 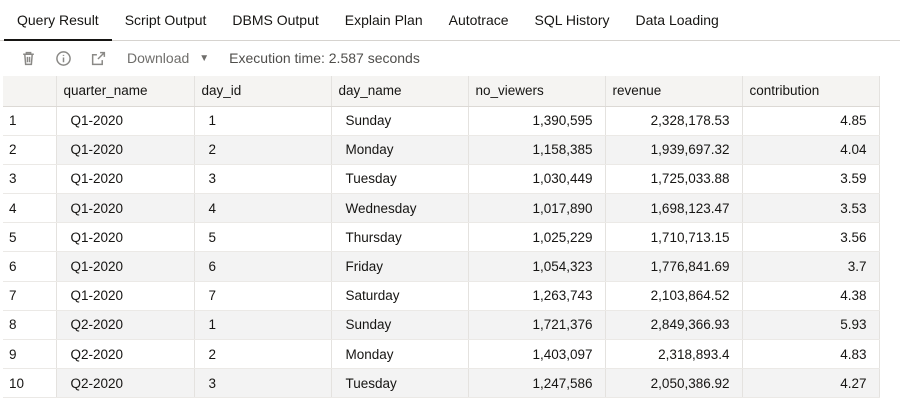 I want to click on cell-day-id: 5, so click(x=263, y=237).